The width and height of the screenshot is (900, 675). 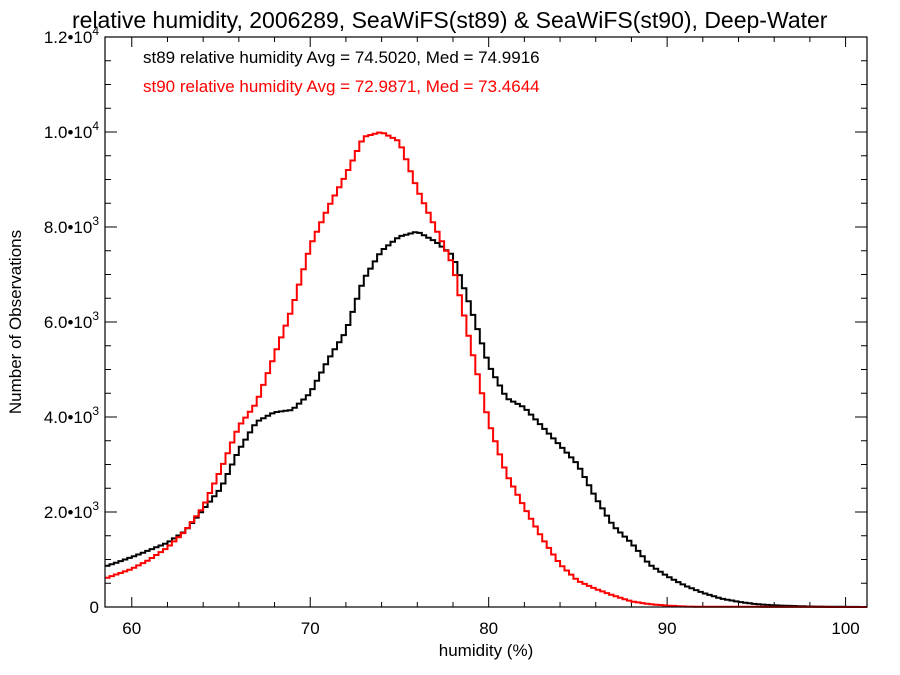 I want to click on x-tick-label: 60, so click(x=131, y=628).